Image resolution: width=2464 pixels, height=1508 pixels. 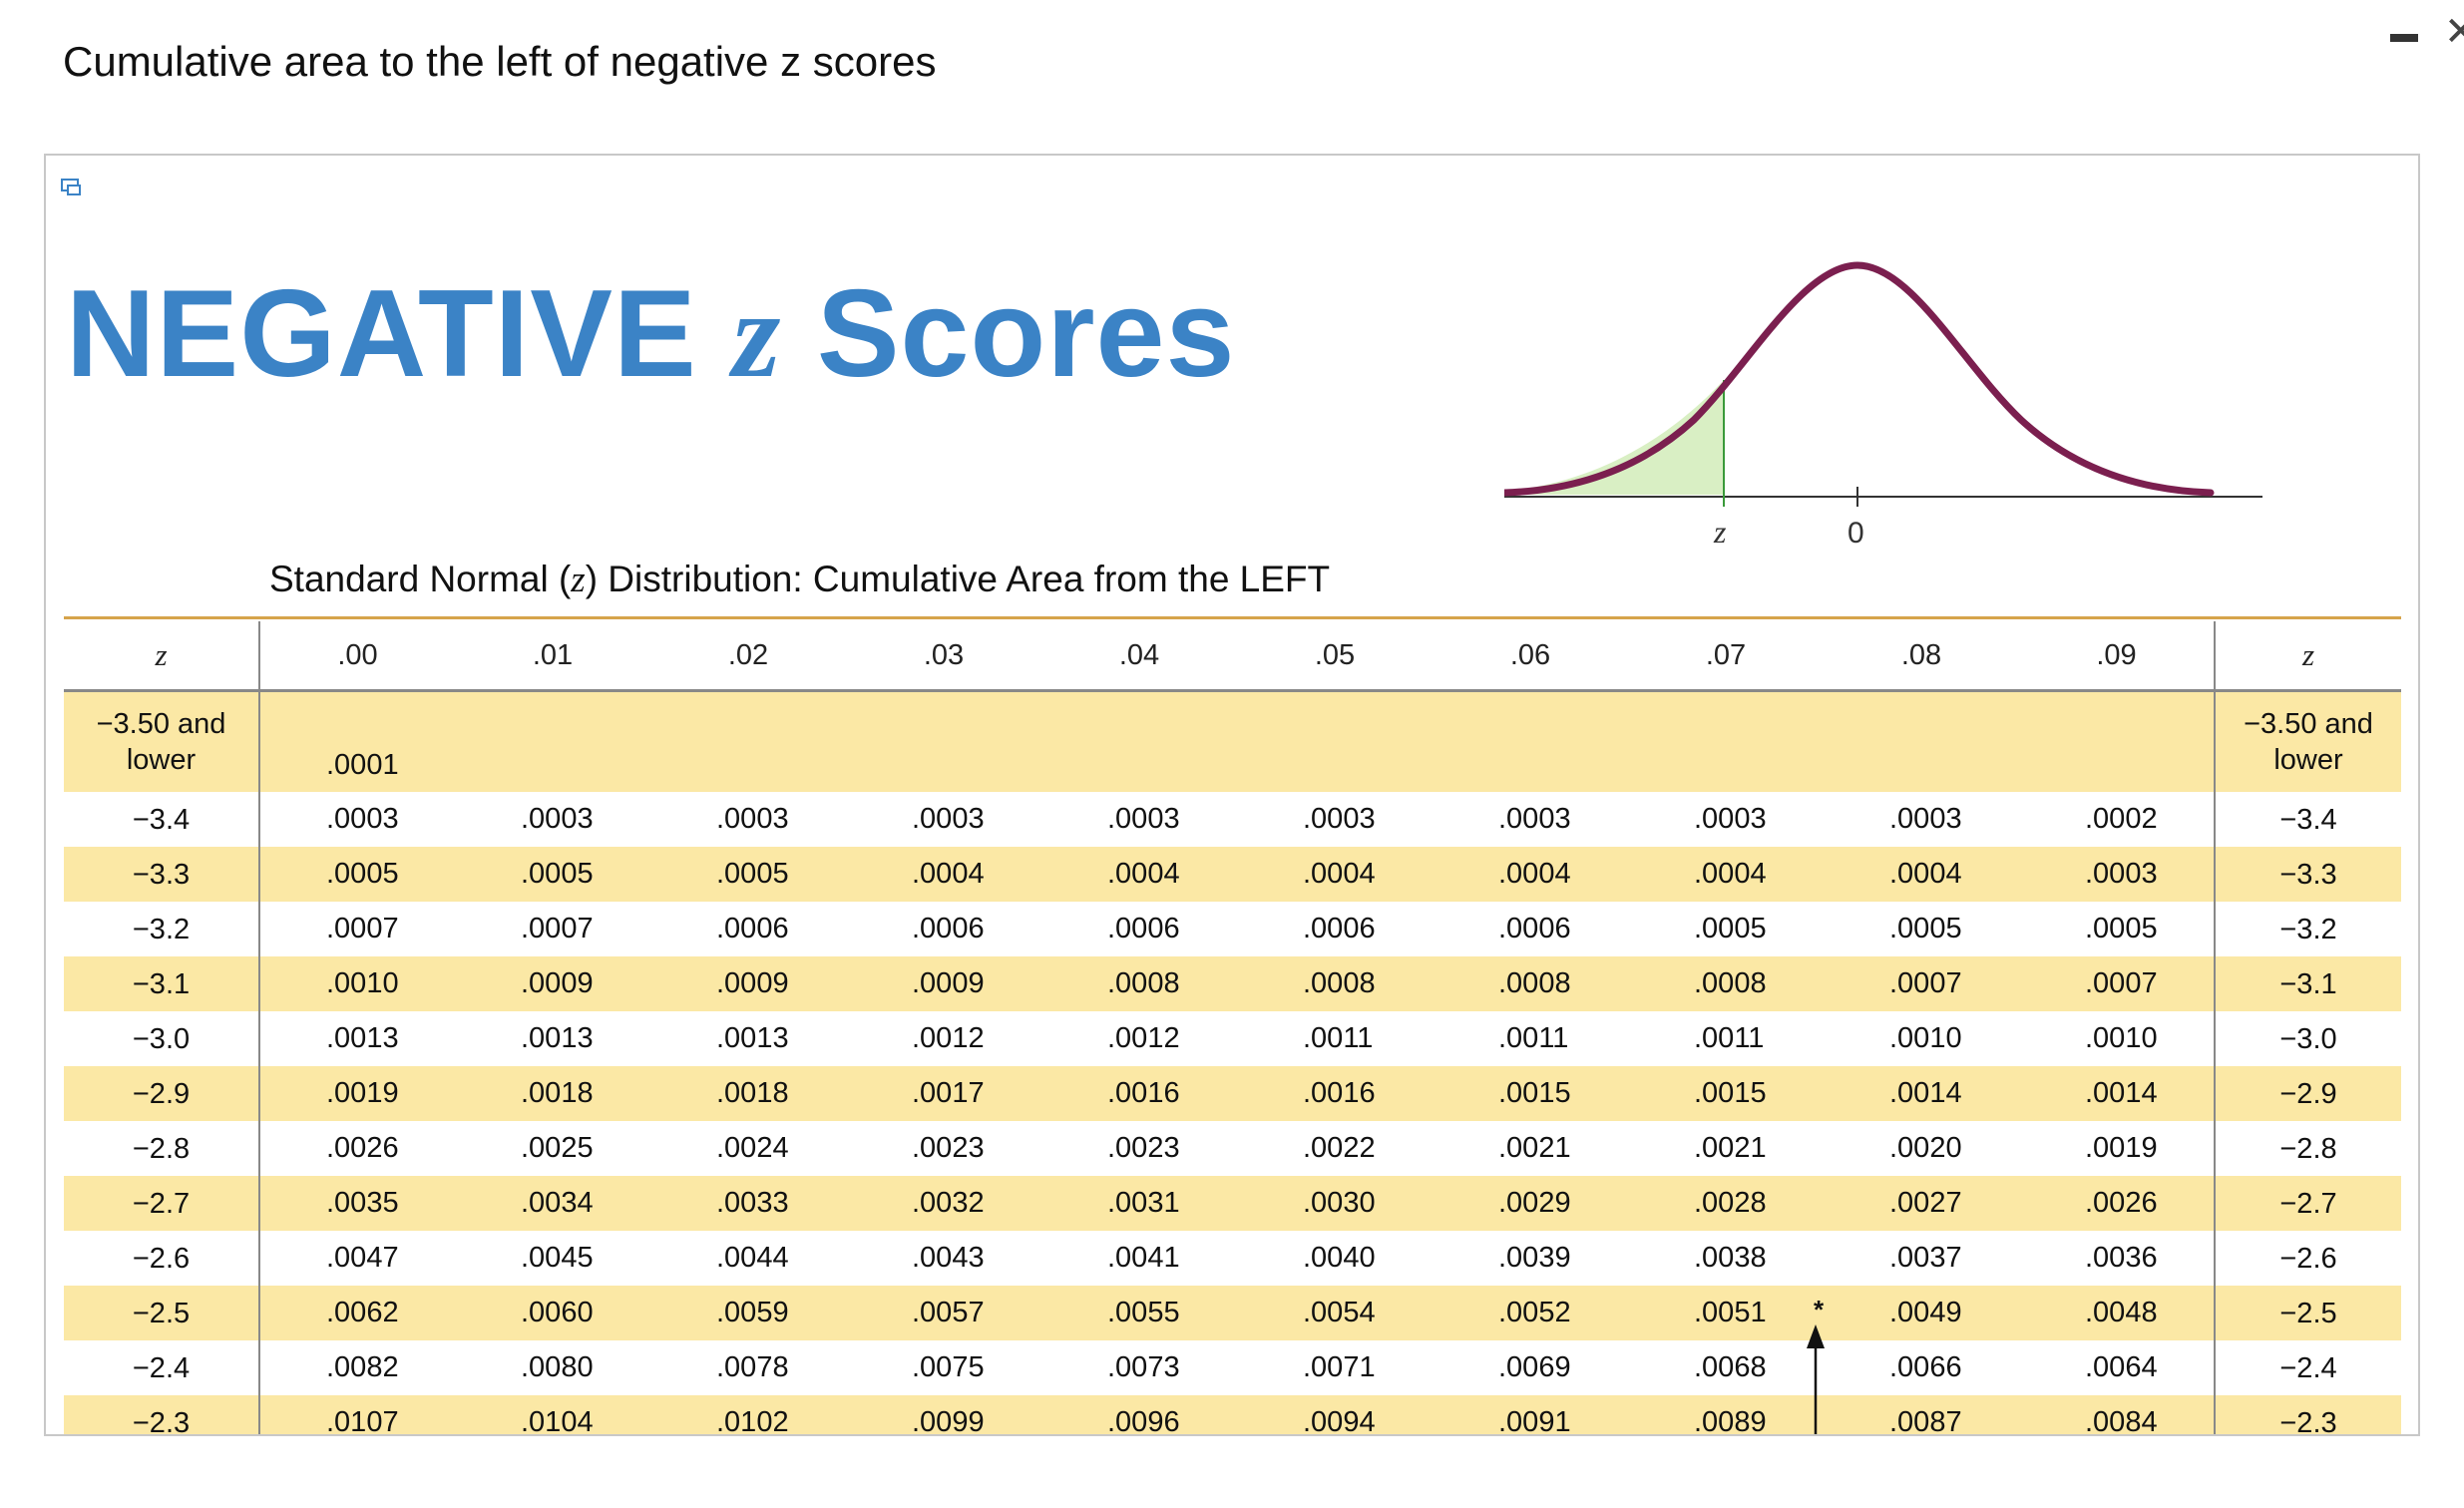 I want to click on close-icon: ✕, so click(x=2454, y=32).